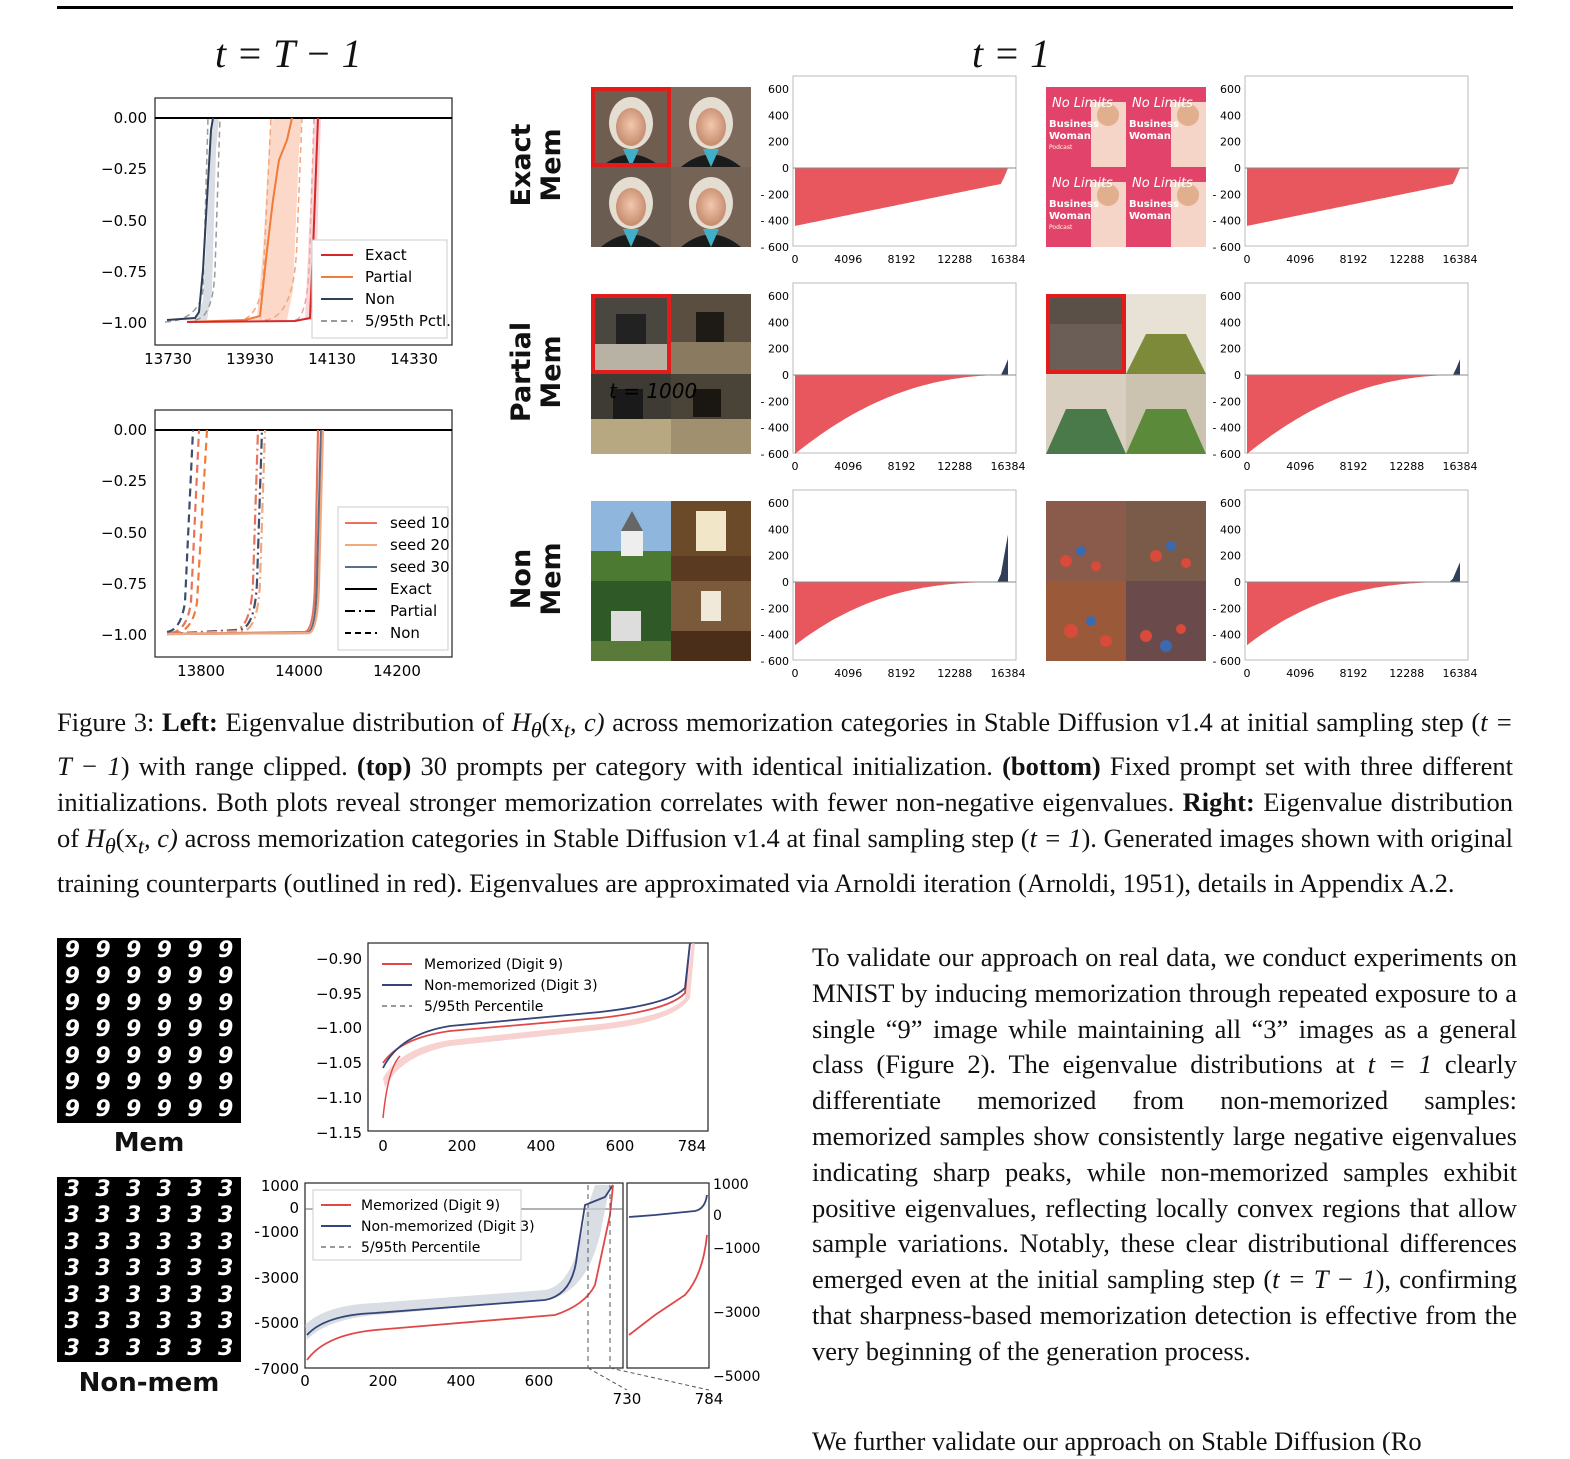 This screenshot has height=1459, width=1570. What do you see at coordinates (124, 584) in the screenshot?
I see `y-tick: −0.75` at bounding box center [124, 584].